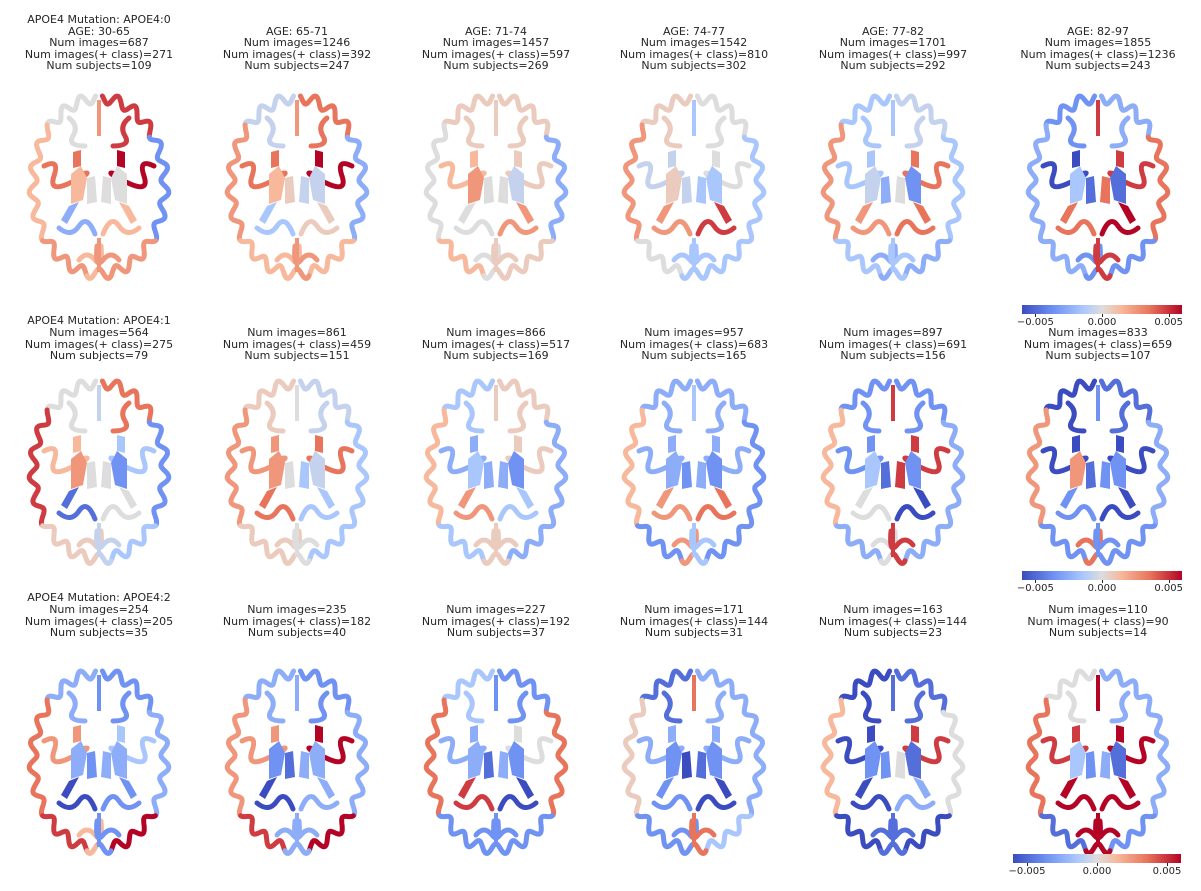 The height and width of the screenshot is (891, 1201). What do you see at coordinates (99, 43) in the screenshot?
I see `num-images-label: Num images=687` at bounding box center [99, 43].